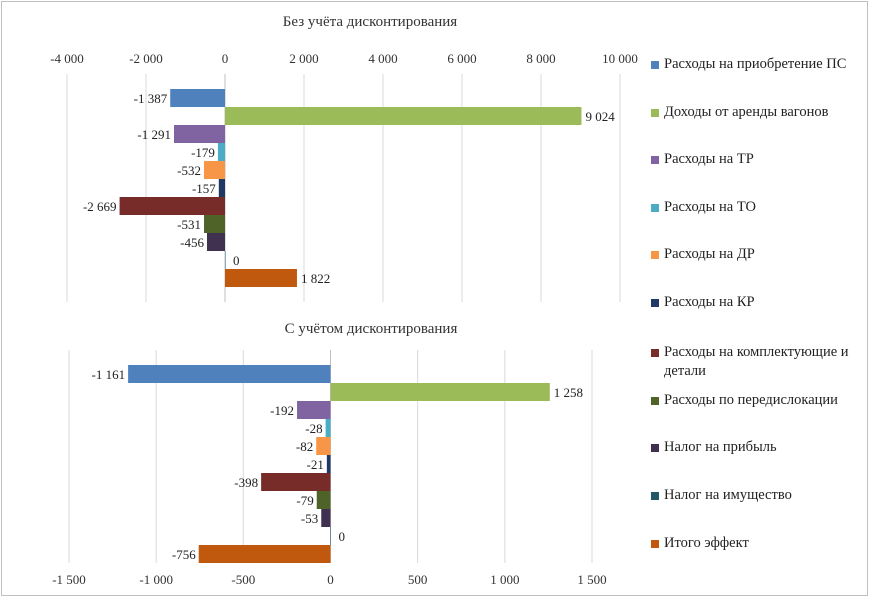  I want to click on legend-label: Расходы на ТО, so click(710, 207).